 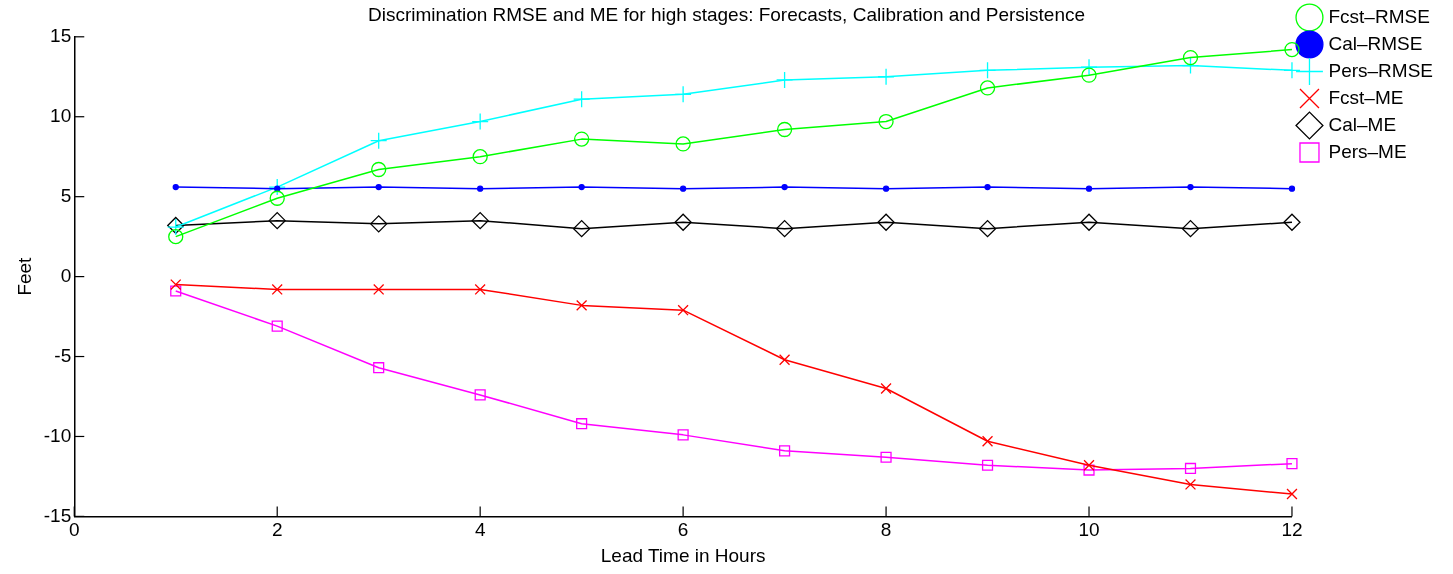 I want to click on legend-label: Fcst–RMSE, so click(x=1379, y=16).